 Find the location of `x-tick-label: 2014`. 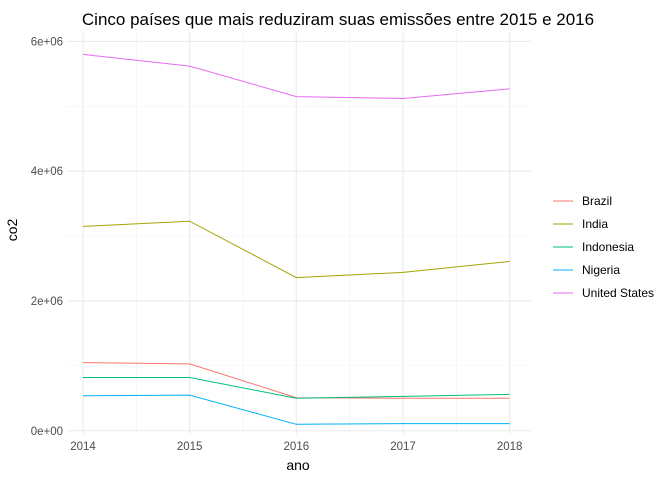

x-tick-label: 2014 is located at coordinates (83, 447).